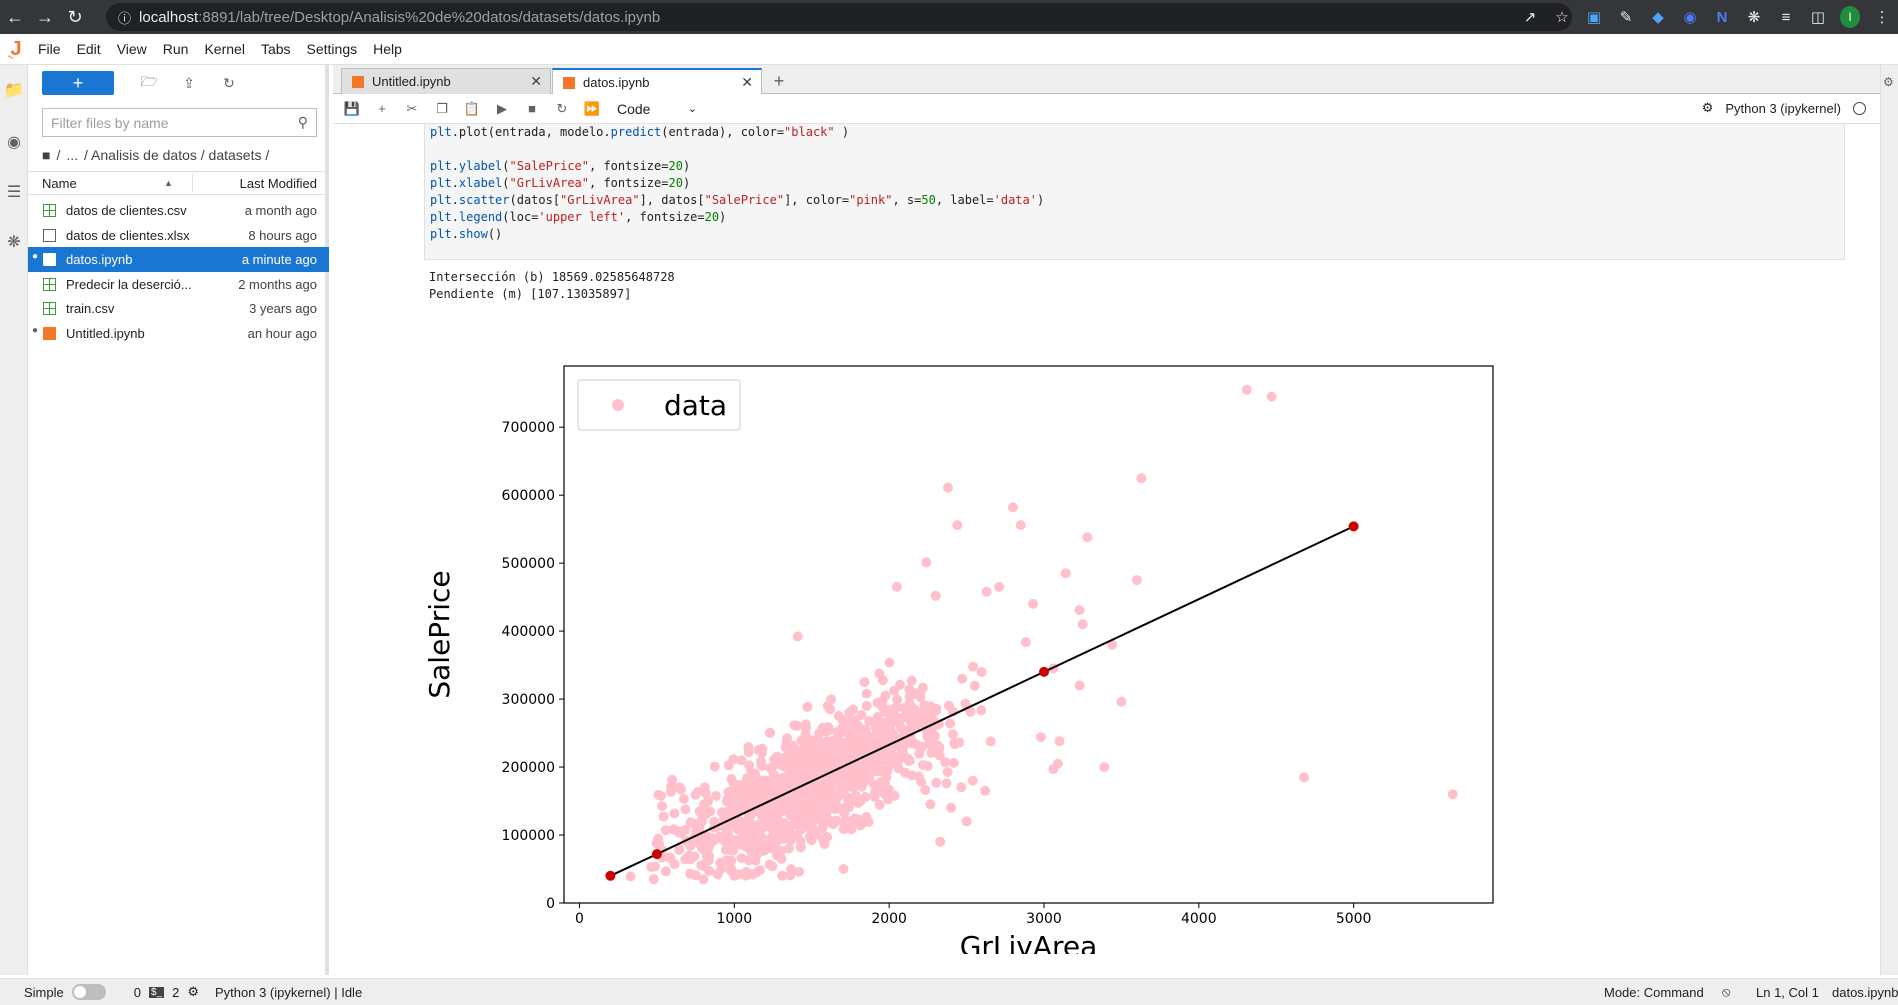 Image resolution: width=1898 pixels, height=1005 pixels. What do you see at coordinates (442, 108) in the screenshot?
I see `copy-icon: ❐` at bounding box center [442, 108].